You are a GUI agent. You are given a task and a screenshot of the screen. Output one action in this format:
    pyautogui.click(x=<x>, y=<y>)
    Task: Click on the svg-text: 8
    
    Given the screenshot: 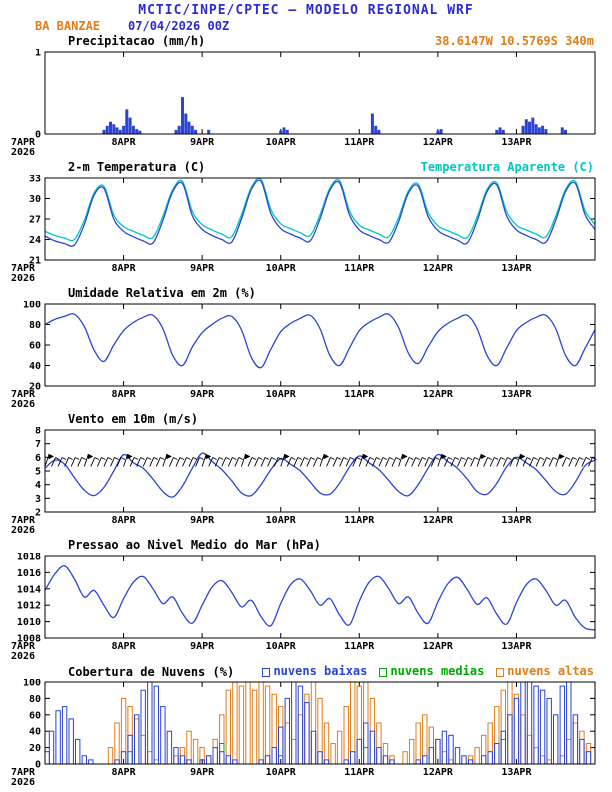 What is the action you would take?
    pyautogui.click(x=38, y=432)
    